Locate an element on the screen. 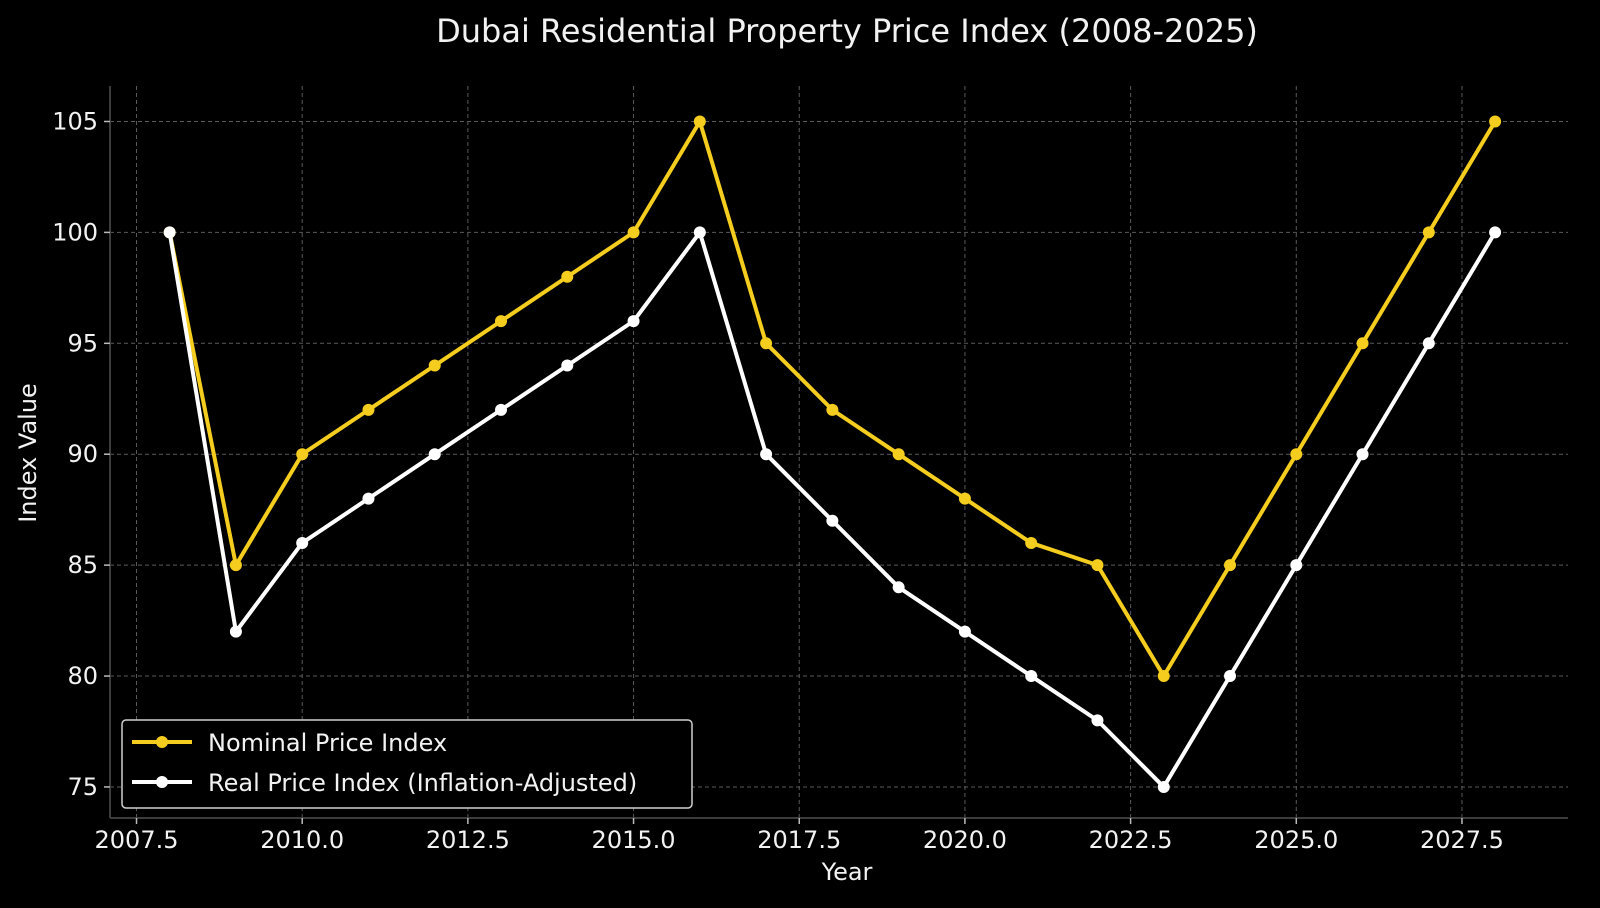  y-tick-label: 85 is located at coordinates (82, 565).